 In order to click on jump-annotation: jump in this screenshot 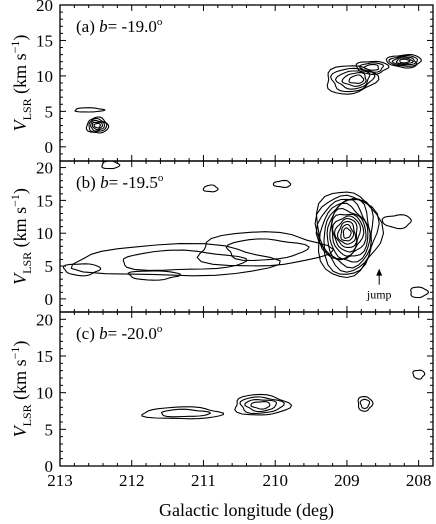, I will do `click(379, 295)`.